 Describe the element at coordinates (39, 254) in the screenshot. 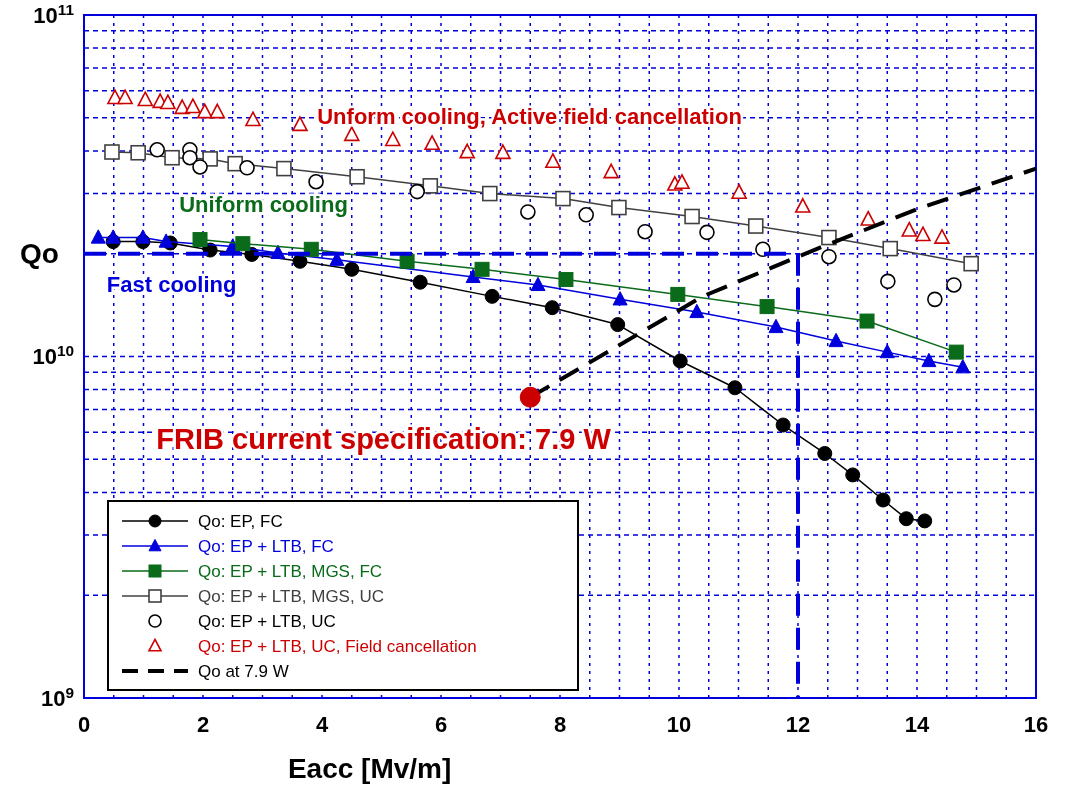

I see `y-axis-title: Qo` at that location.